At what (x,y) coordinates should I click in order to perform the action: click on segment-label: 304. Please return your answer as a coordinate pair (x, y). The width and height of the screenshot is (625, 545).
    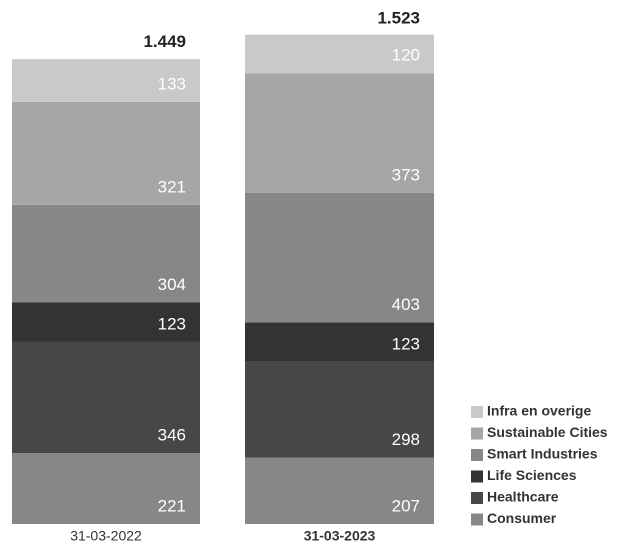
    Looking at the image, I should click on (172, 284).